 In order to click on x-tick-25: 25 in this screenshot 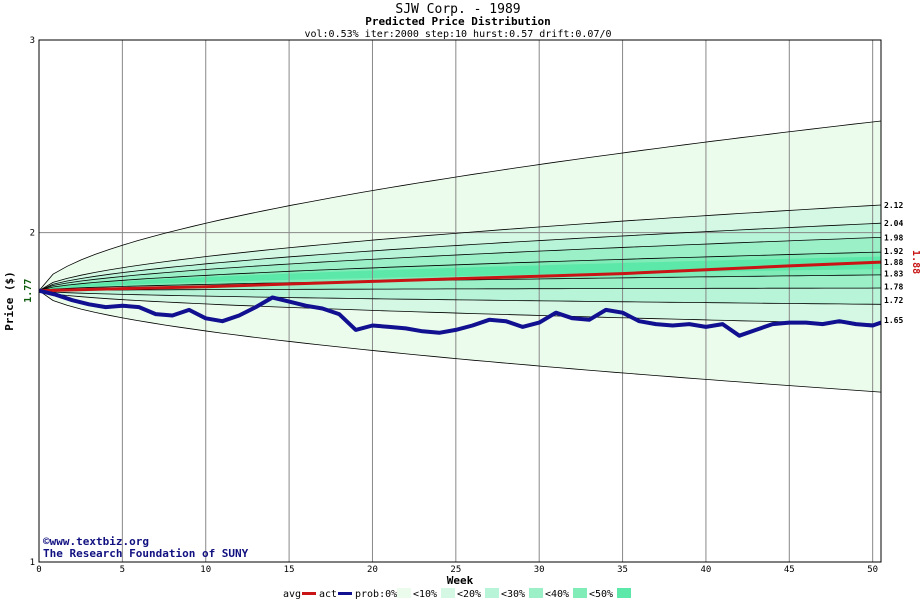, I will do `click(455, 570)`.